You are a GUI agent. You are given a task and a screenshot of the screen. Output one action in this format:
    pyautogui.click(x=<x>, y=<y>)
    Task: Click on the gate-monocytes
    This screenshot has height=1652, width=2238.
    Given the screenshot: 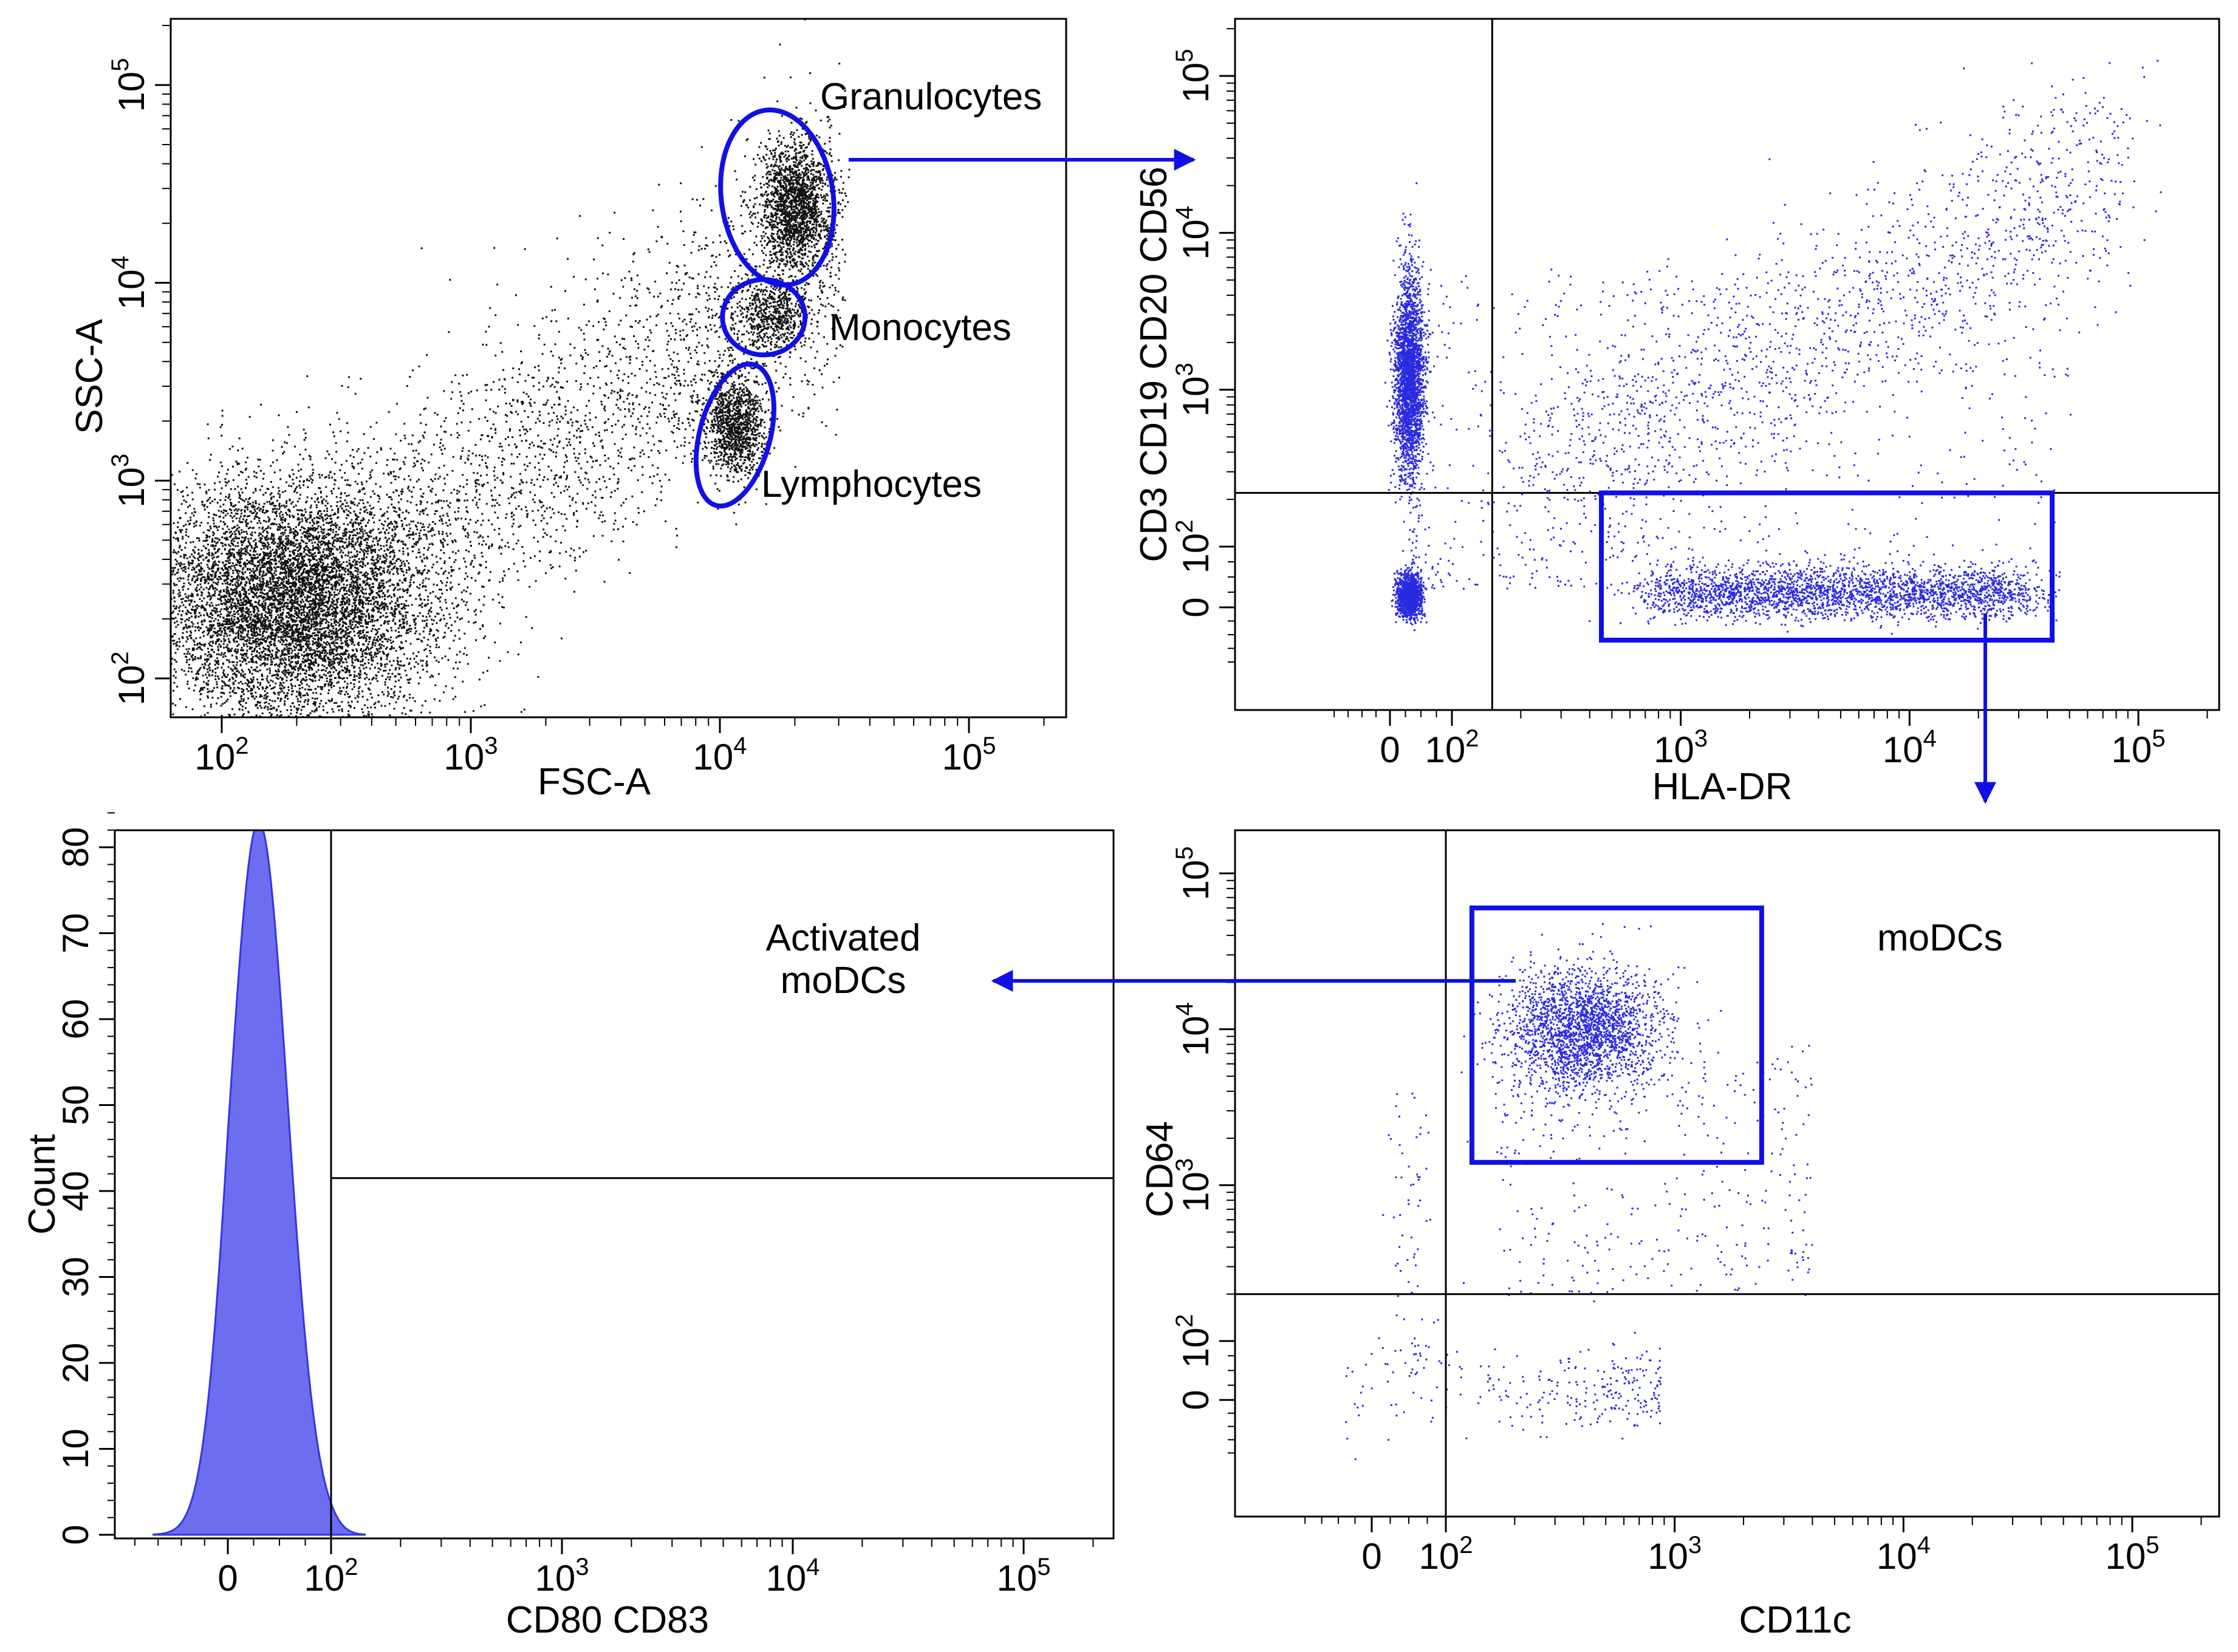 What is the action you would take?
    pyautogui.click(x=764, y=317)
    